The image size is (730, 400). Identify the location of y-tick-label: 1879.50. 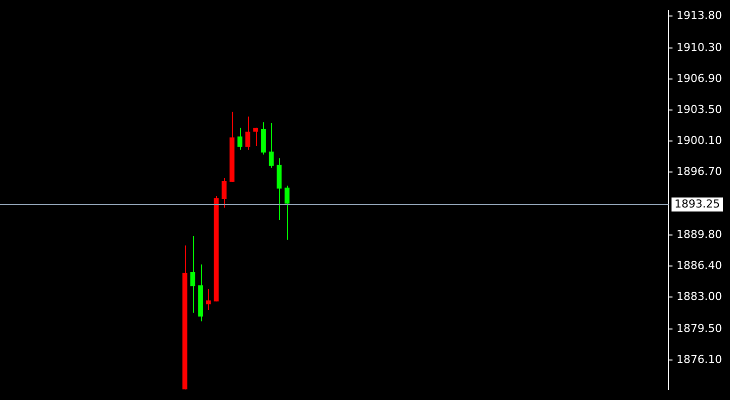
(699, 329).